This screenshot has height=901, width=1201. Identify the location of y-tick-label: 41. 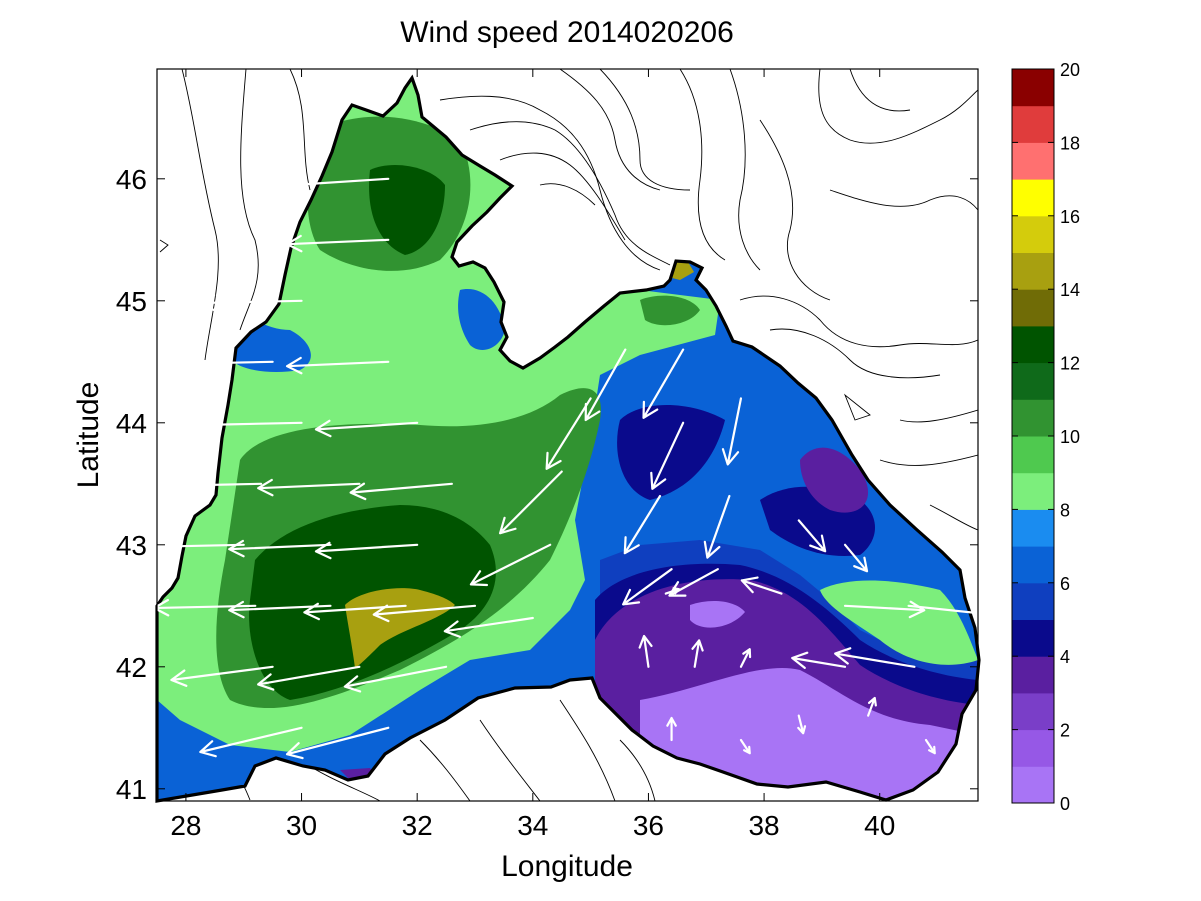
(131, 789).